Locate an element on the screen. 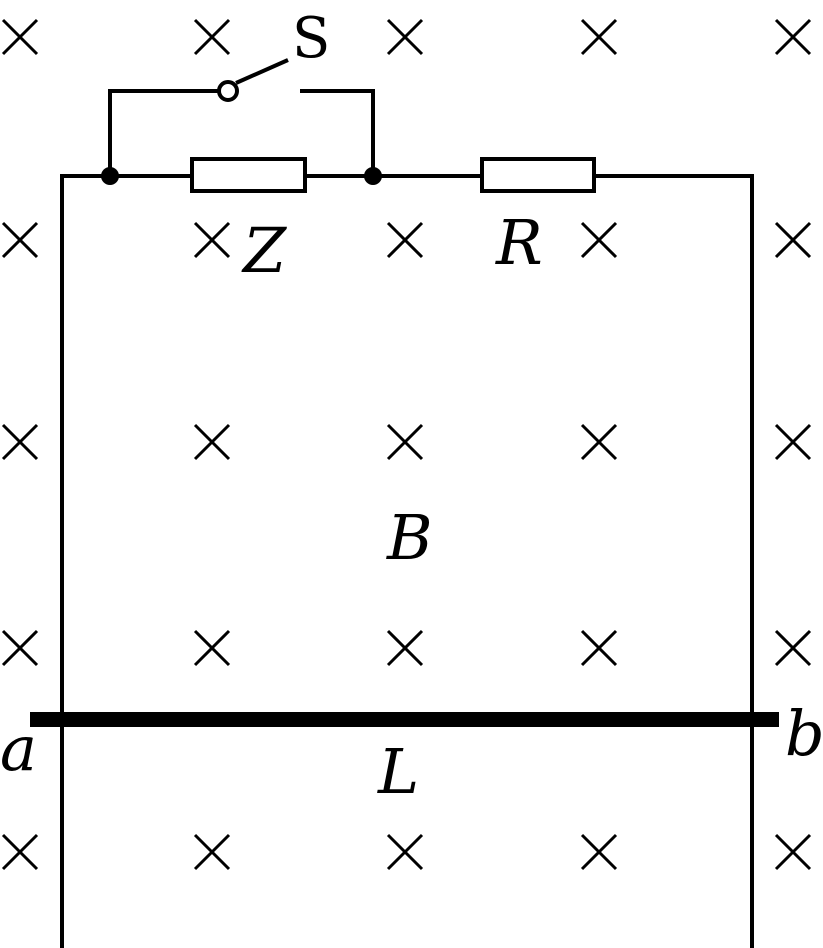 The image size is (823, 948). component-z is located at coordinates (248, 175).